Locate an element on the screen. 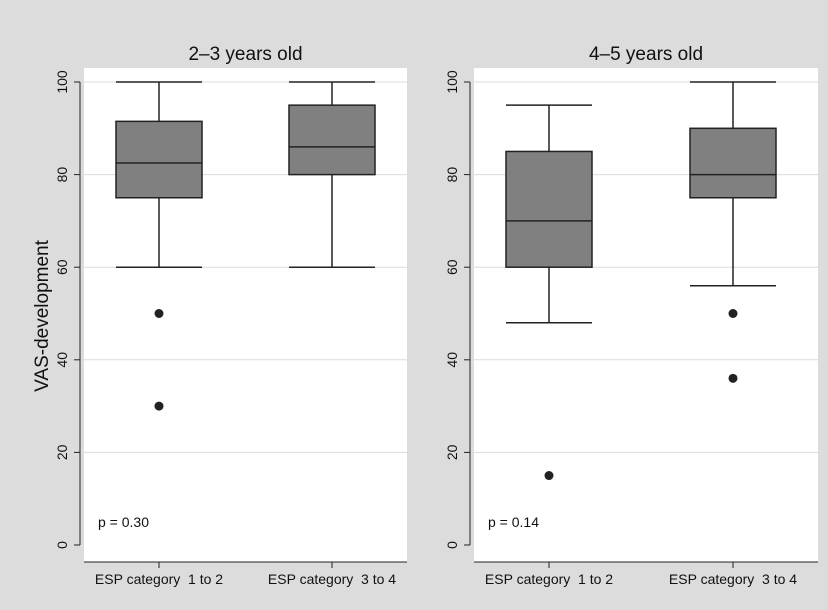  panel-title: 4–5 years old is located at coordinates (646, 54).